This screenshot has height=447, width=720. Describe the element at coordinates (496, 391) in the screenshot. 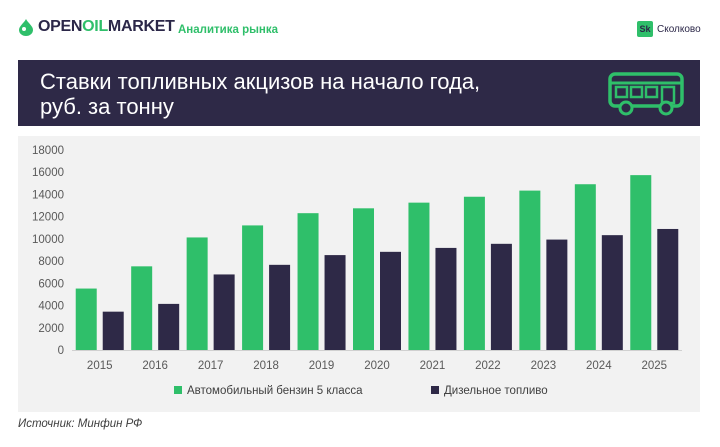

I see `legend-label: Дизельное топливо` at that location.